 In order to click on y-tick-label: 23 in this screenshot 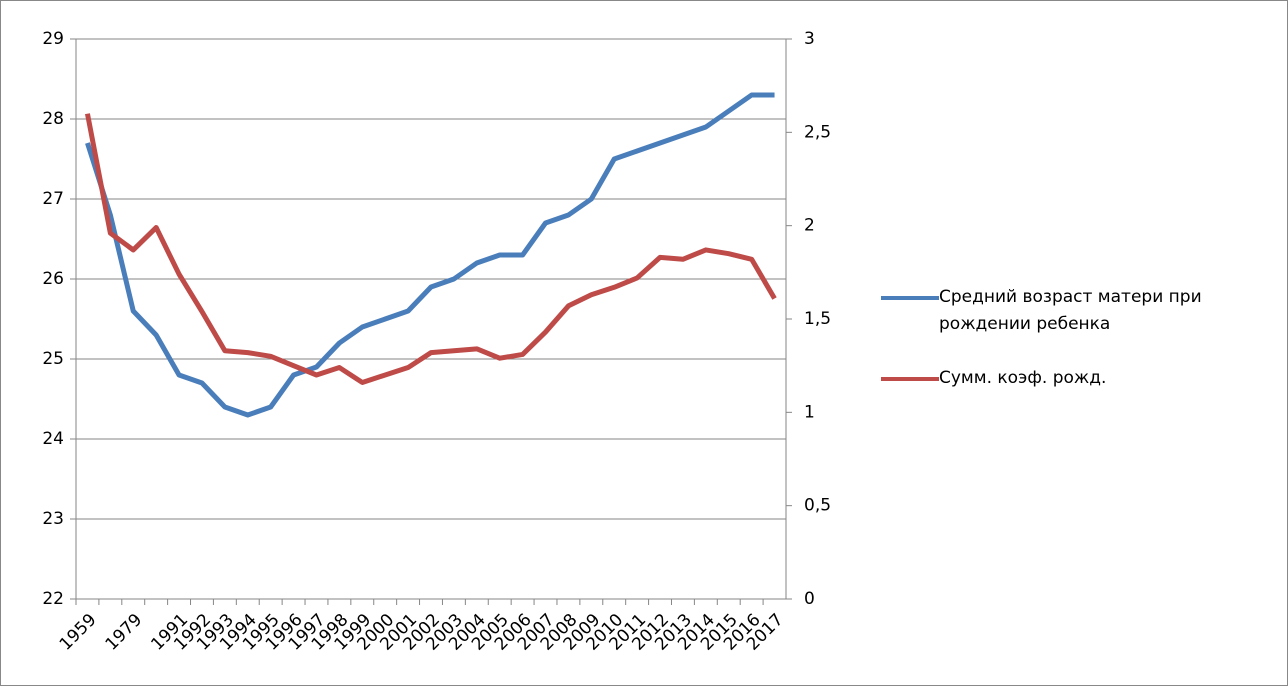, I will do `click(53, 519)`.